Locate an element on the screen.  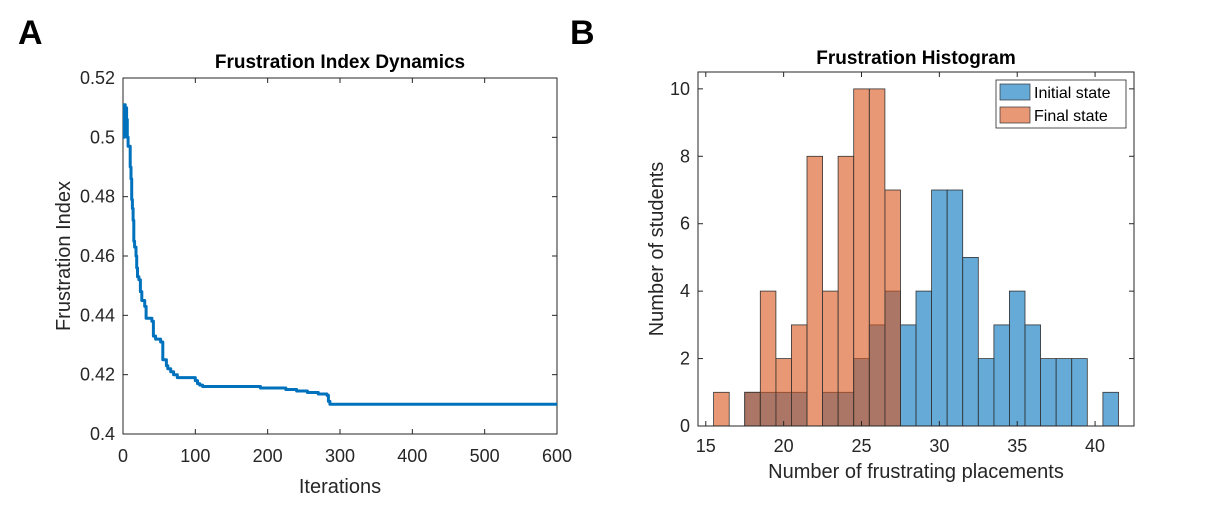
x-tick-label: 40 is located at coordinates (1095, 446).